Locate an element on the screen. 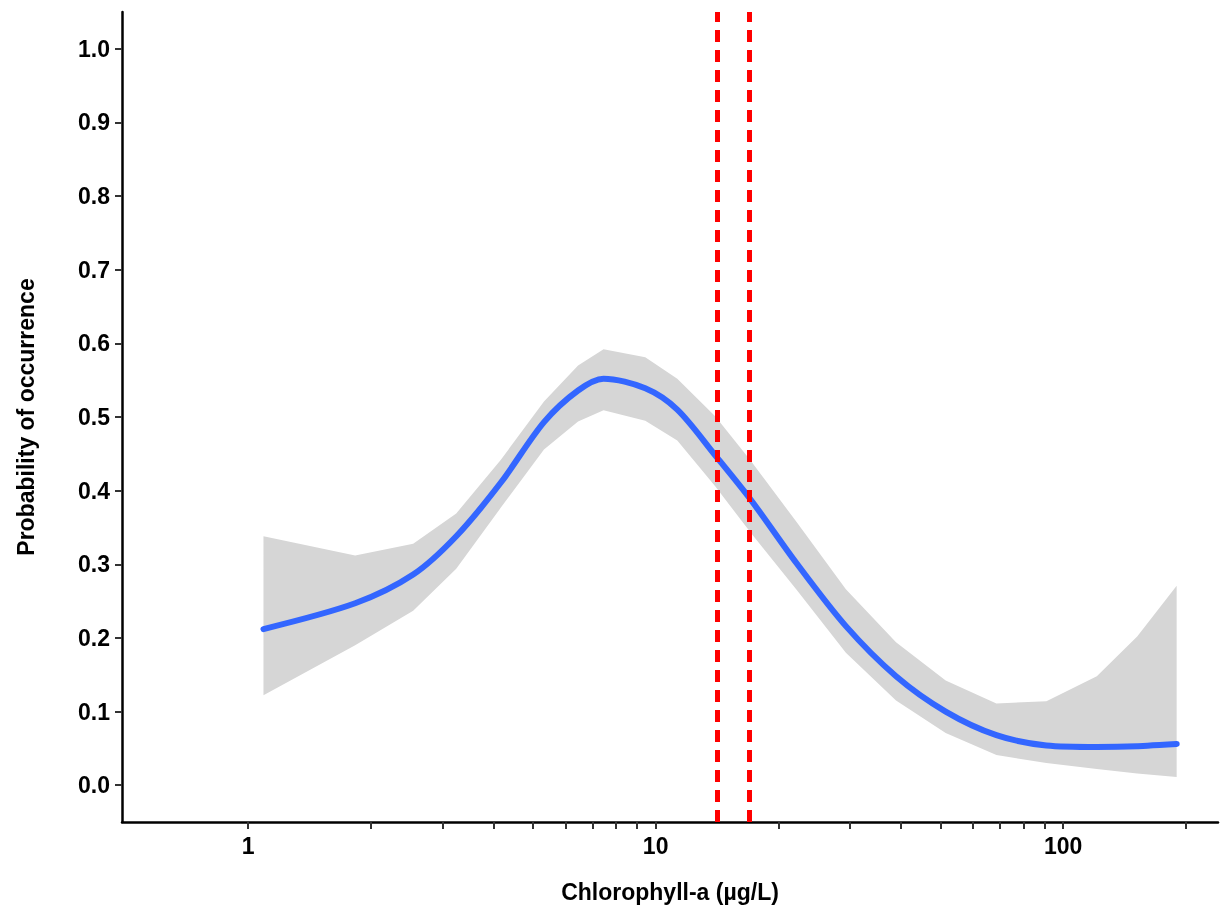 The image size is (1220, 915). x-tick-label: 100 is located at coordinates (1063, 845).